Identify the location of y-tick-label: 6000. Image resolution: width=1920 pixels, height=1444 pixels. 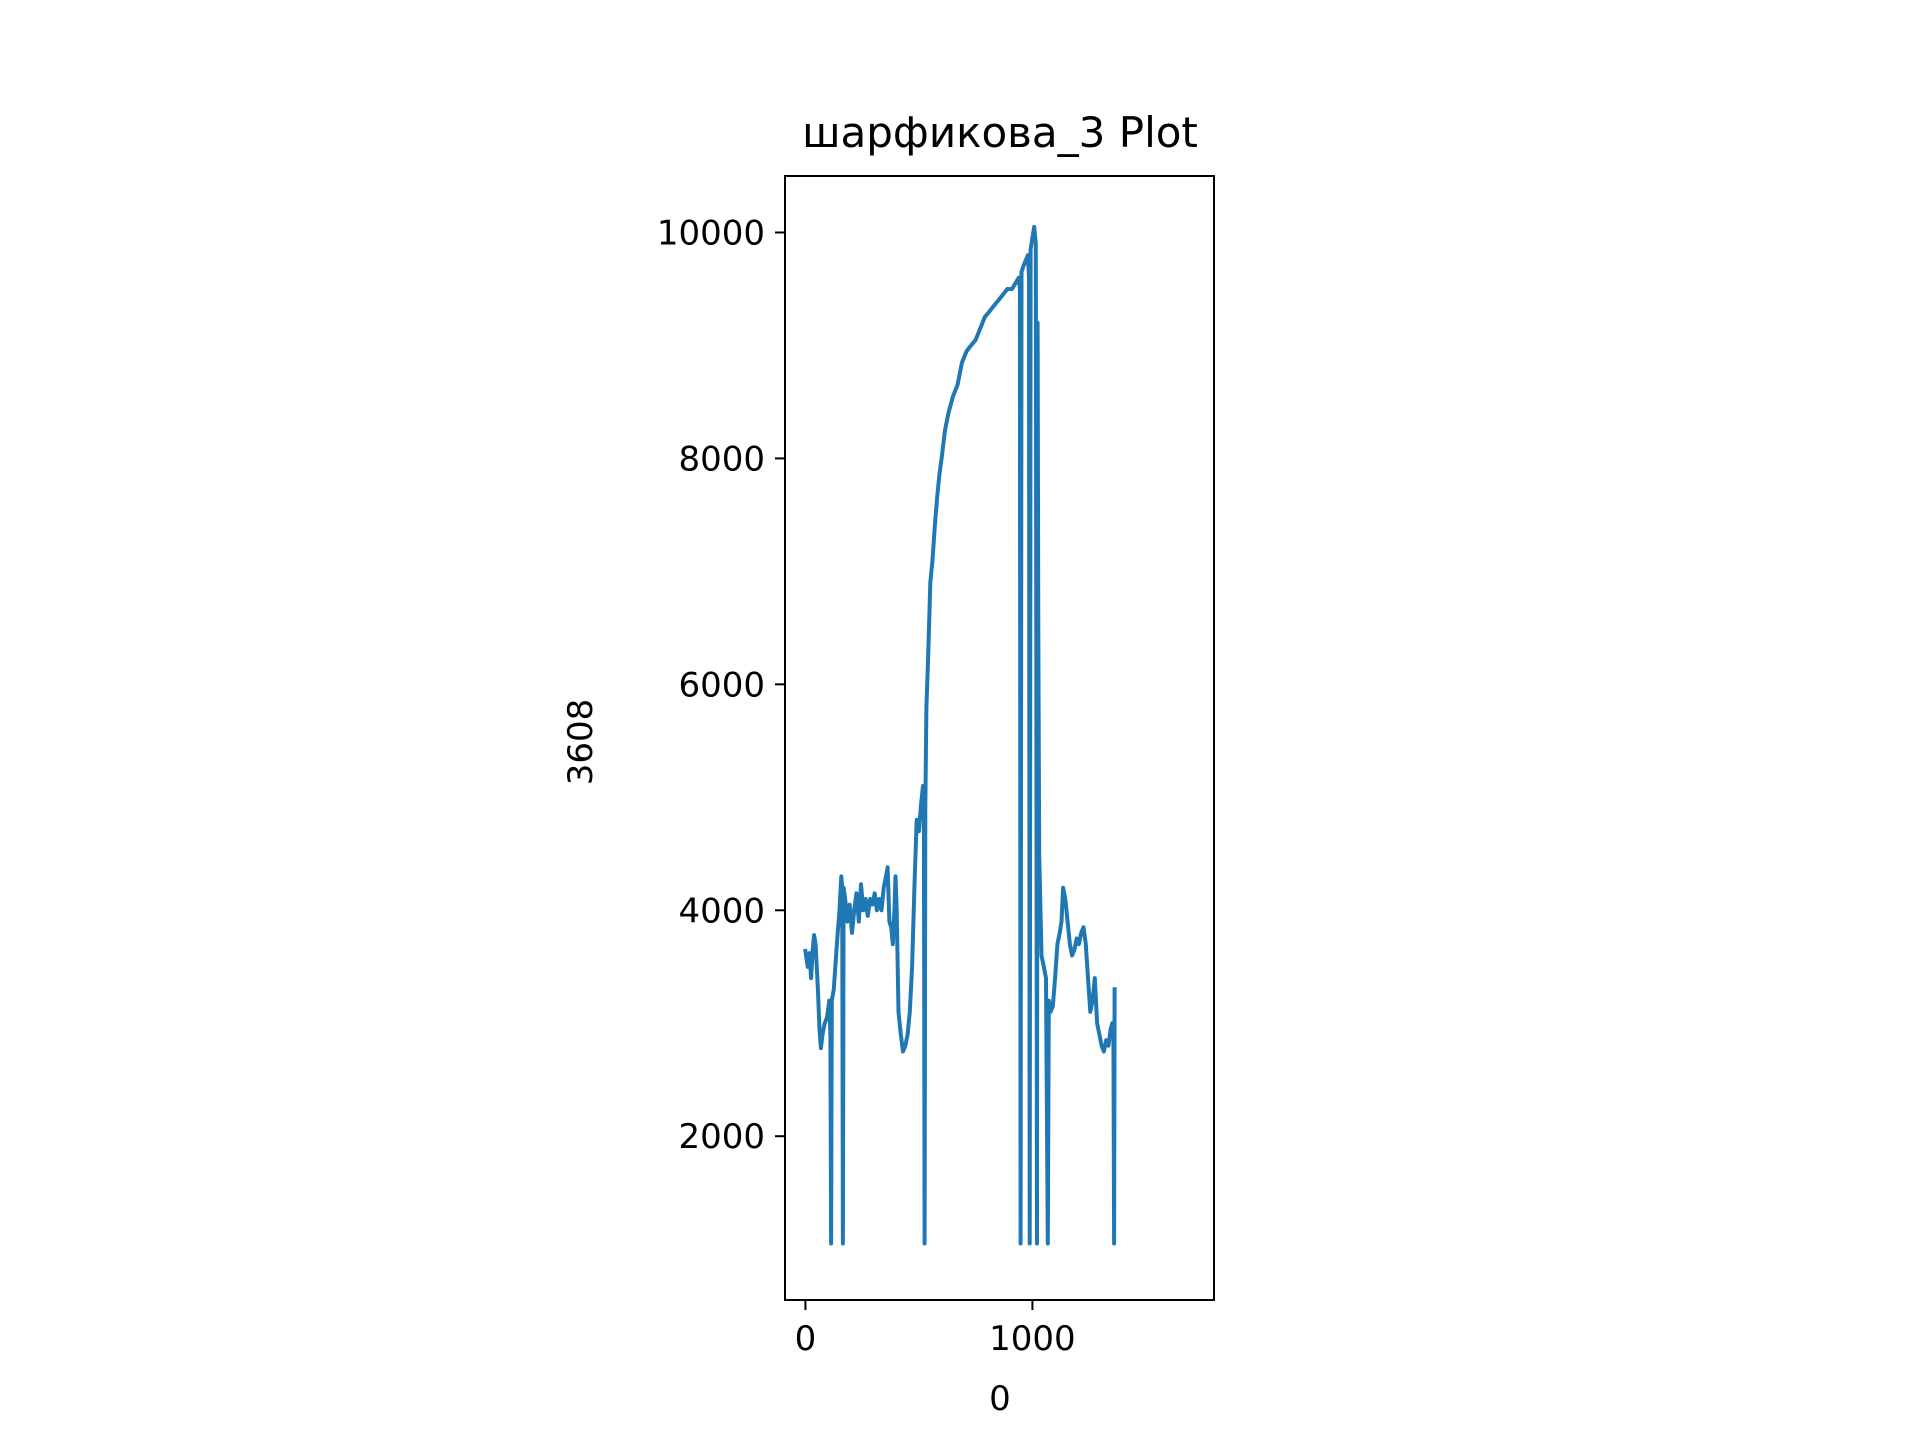
(721, 685).